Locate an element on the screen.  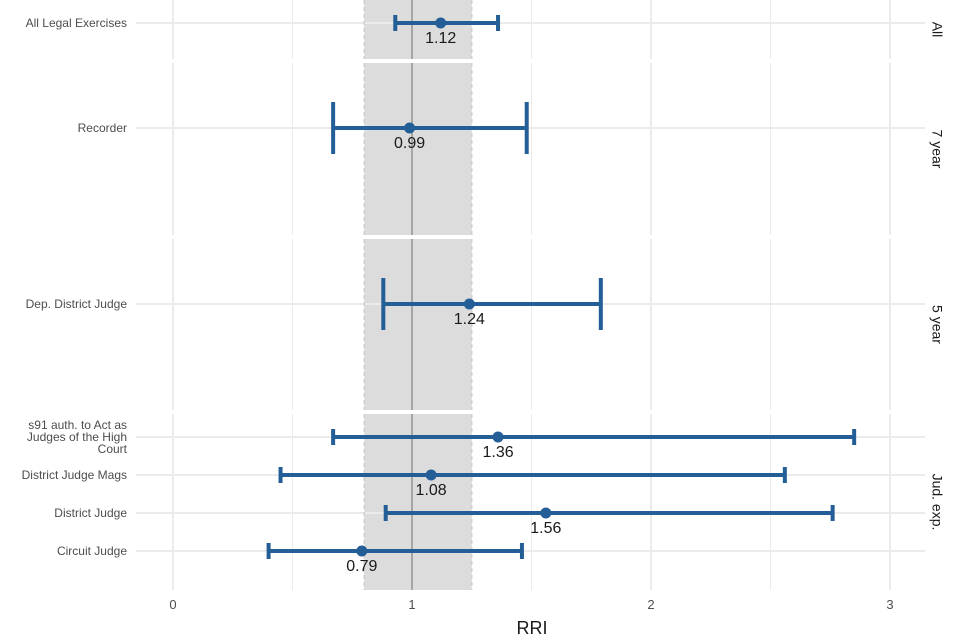
value-label: 1.36 is located at coordinates (497, 452).